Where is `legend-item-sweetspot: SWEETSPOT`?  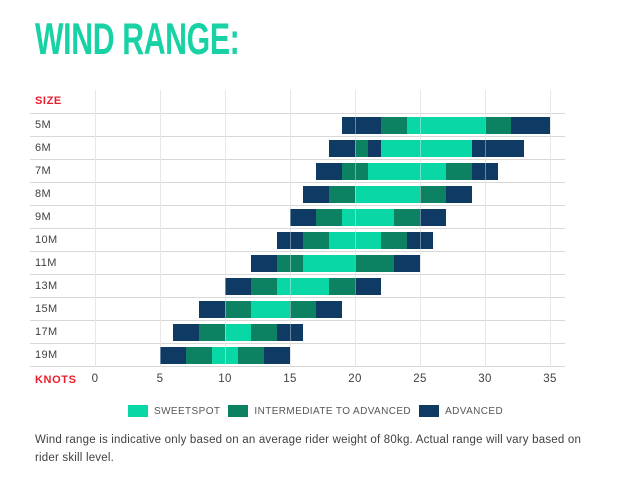 legend-item-sweetspot: SWEETSPOT is located at coordinates (174, 411).